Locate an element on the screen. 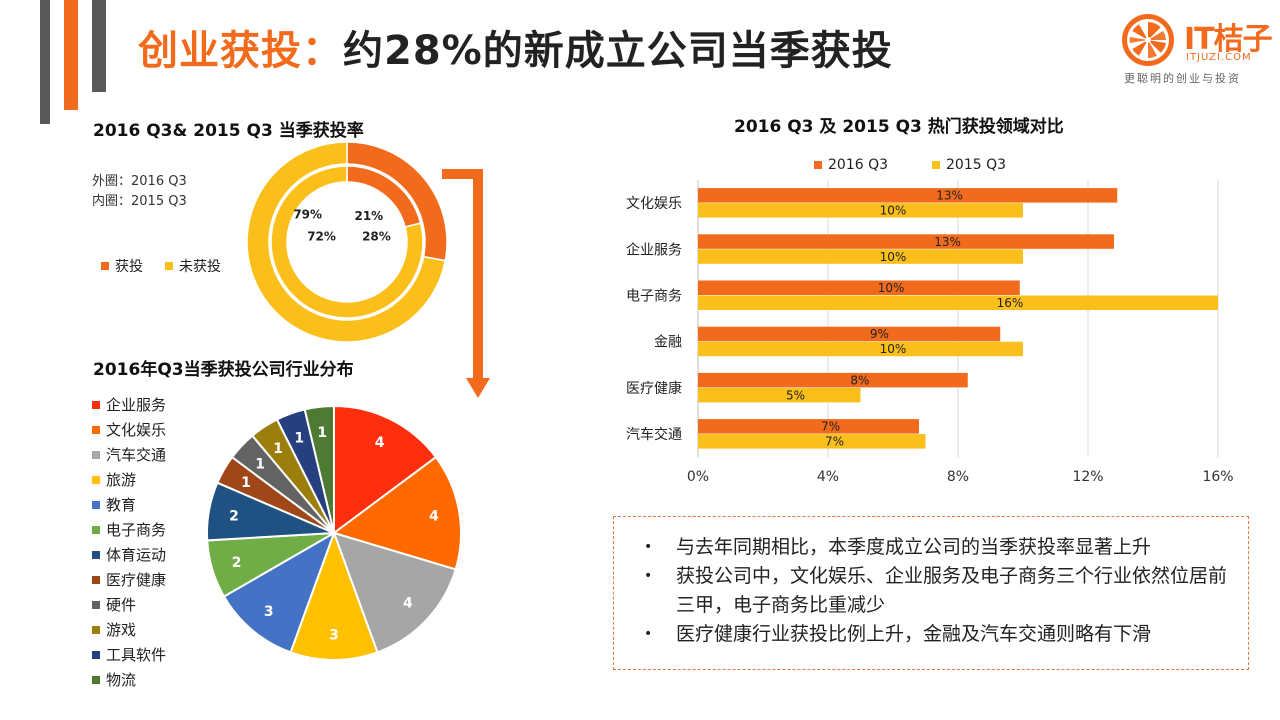 This screenshot has height=720, width=1280. bar-xtick-label-2: 8% is located at coordinates (958, 477).